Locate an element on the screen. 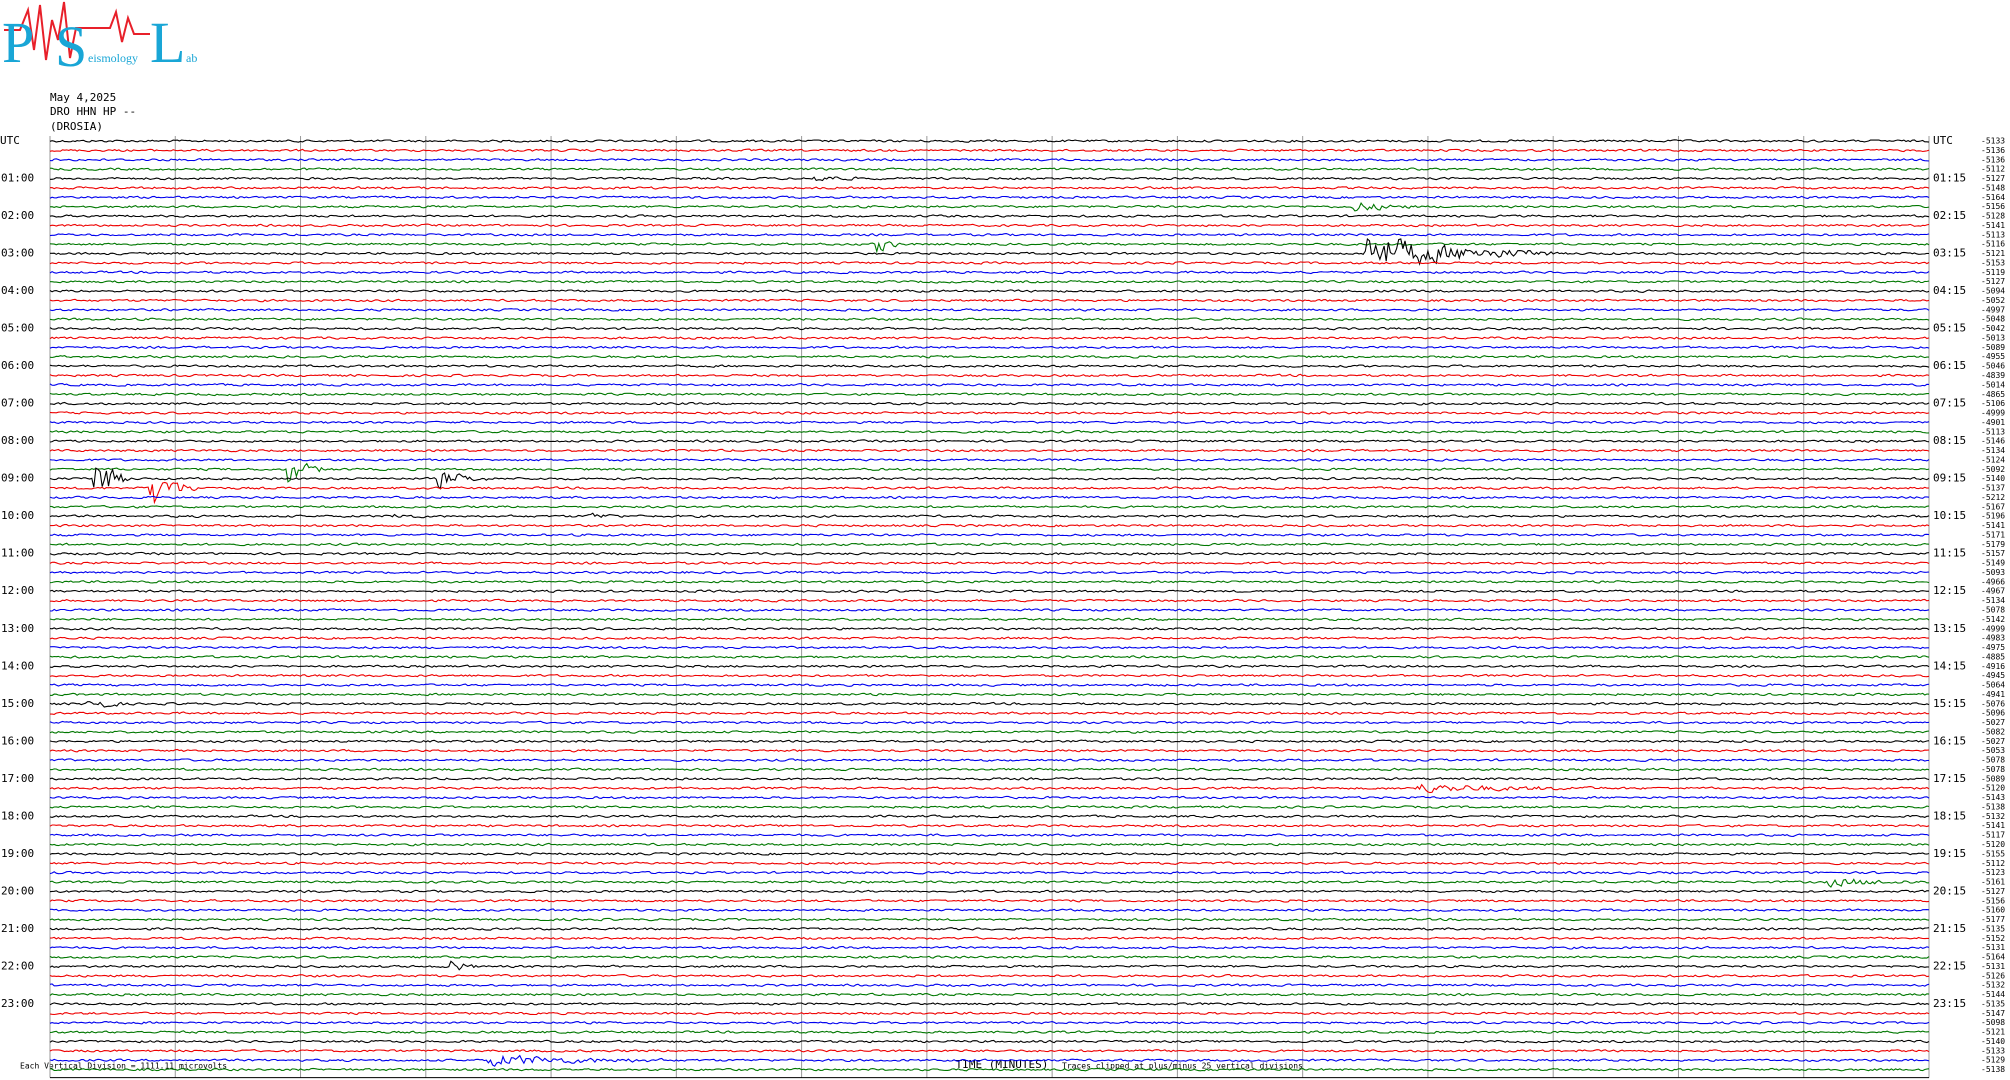 The height and width of the screenshot is (1080, 2010). right-value: -5161 is located at coordinates (1993, 882).